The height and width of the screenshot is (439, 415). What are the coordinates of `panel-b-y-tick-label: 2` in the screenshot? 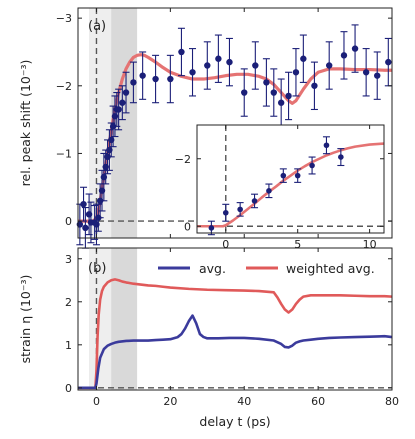 It's located at (68, 302).